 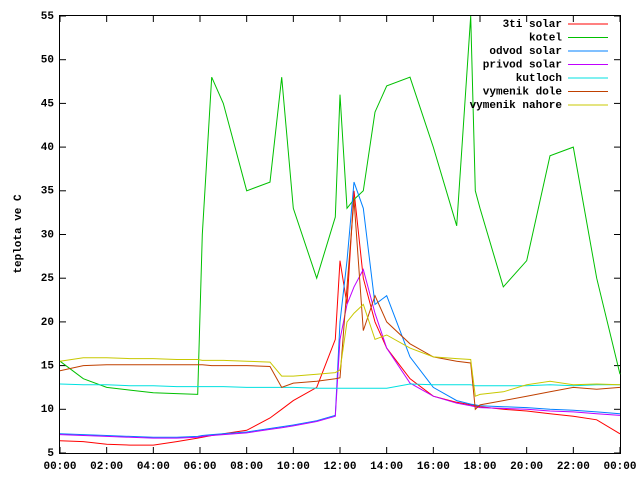 What do you see at coordinates (47, 235) in the screenshot?
I see `y-tick-label: 30` at bounding box center [47, 235].